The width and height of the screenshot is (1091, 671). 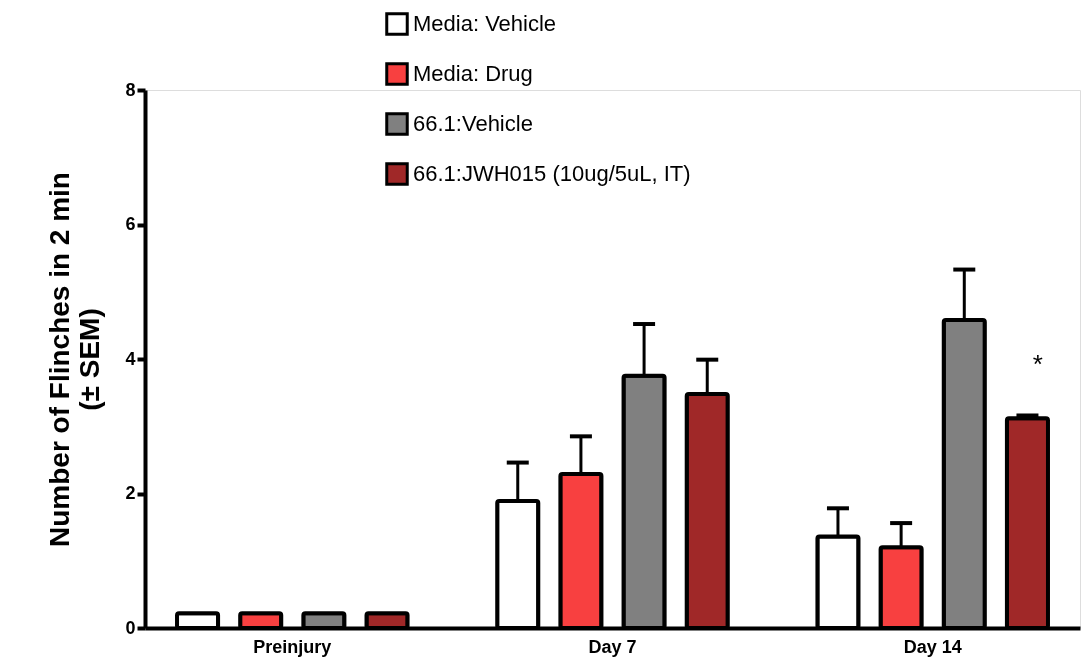 What do you see at coordinates (1037, 364) in the screenshot?
I see `annotation: *` at bounding box center [1037, 364].